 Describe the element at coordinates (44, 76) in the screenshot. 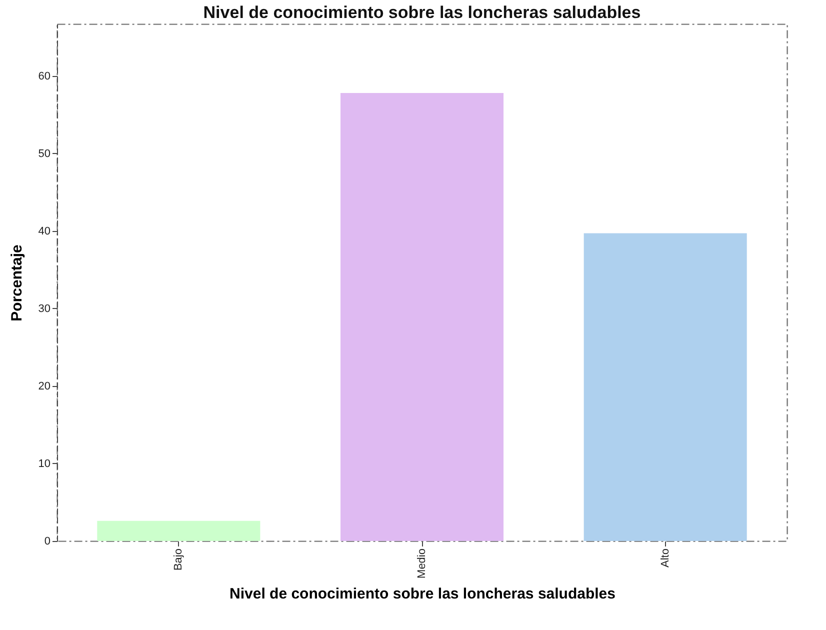

I see `y-tick-label: 60` at that location.